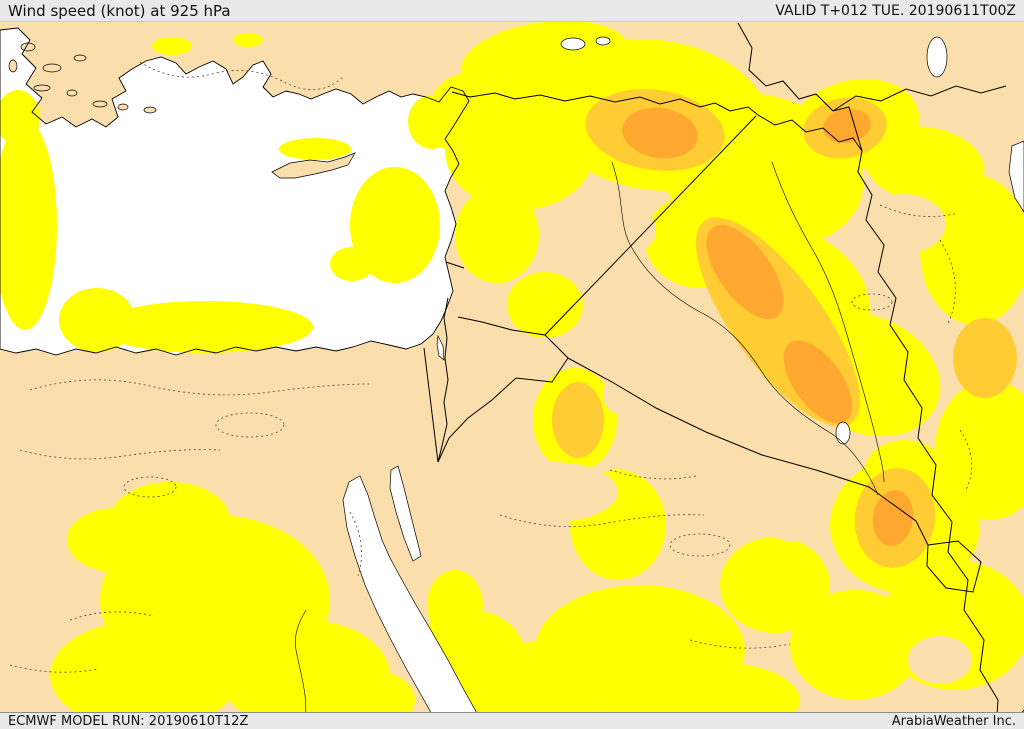 This screenshot has width=1024, height=729. What do you see at coordinates (573, 44) in the screenshot?
I see `lake-turkey-west` at bounding box center [573, 44].